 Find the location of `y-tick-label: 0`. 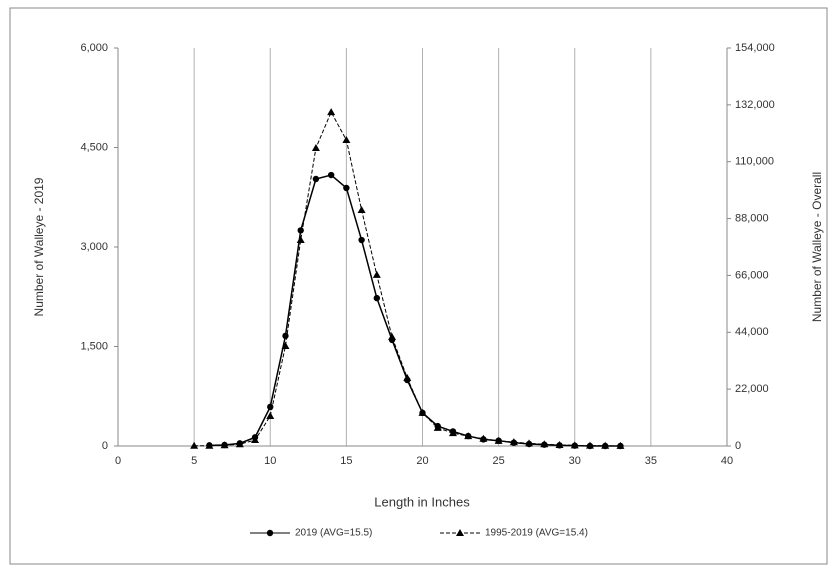

y-tick-label: 0 is located at coordinates (105, 446).